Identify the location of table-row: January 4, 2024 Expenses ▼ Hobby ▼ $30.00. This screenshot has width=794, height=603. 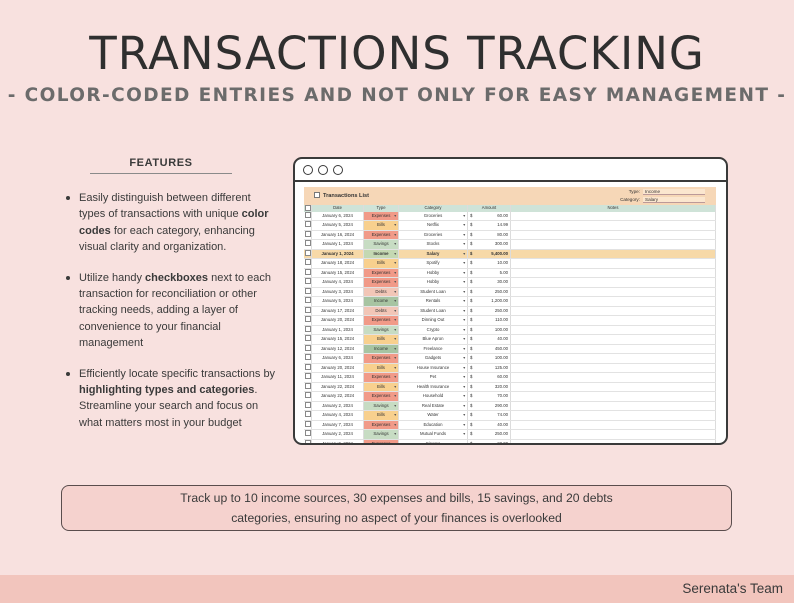
(510, 283).